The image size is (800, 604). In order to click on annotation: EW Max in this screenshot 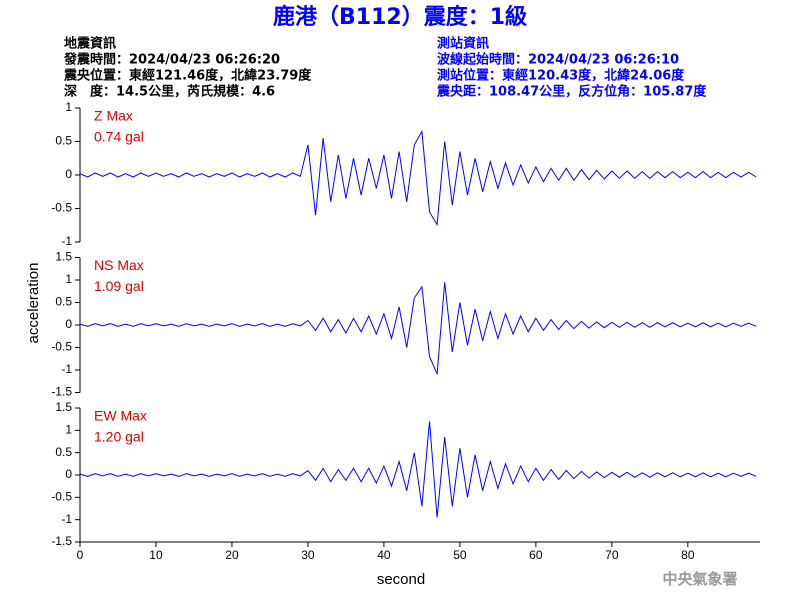, I will do `click(120, 416)`.